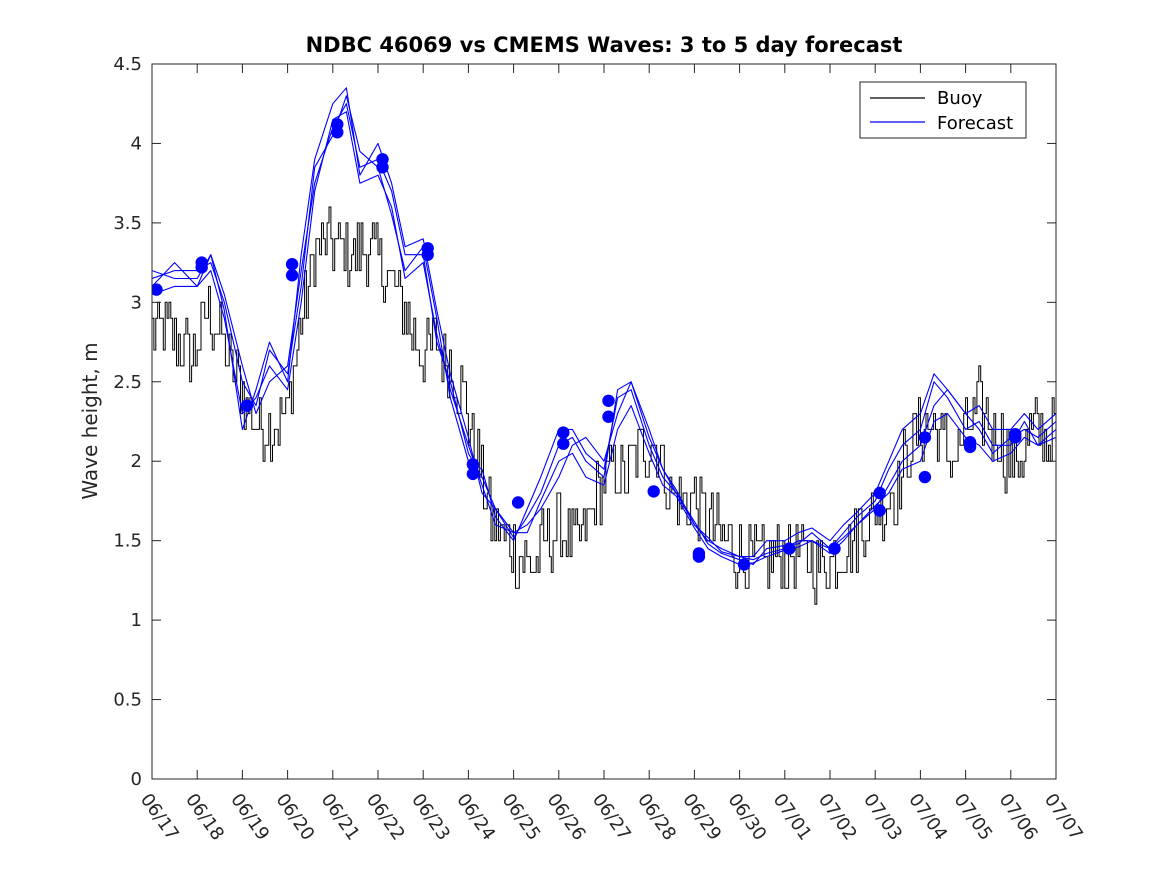 Image resolution: width=1167 pixels, height=880 pixels. I want to click on y-tick-label: 3, so click(136, 302).